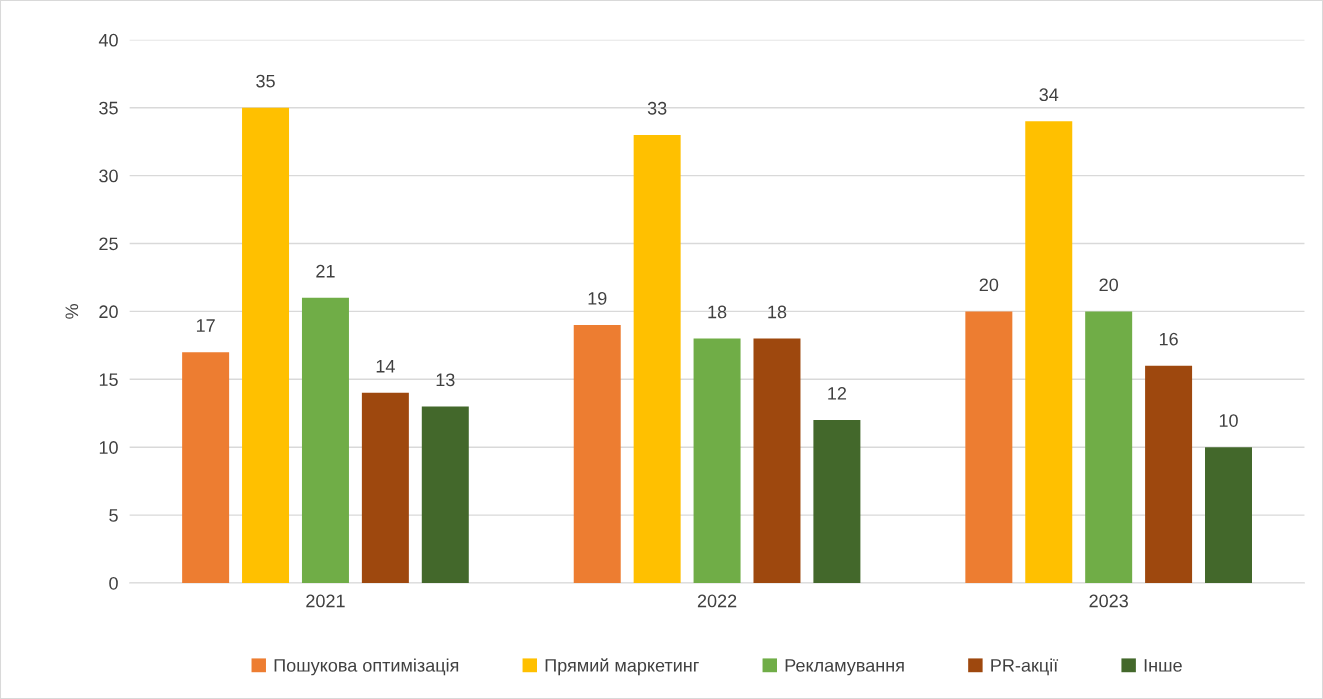 The height and width of the screenshot is (699, 1323). Describe the element at coordinates (325, 271) in the screenshot. I see `data-label: 21` at that location.